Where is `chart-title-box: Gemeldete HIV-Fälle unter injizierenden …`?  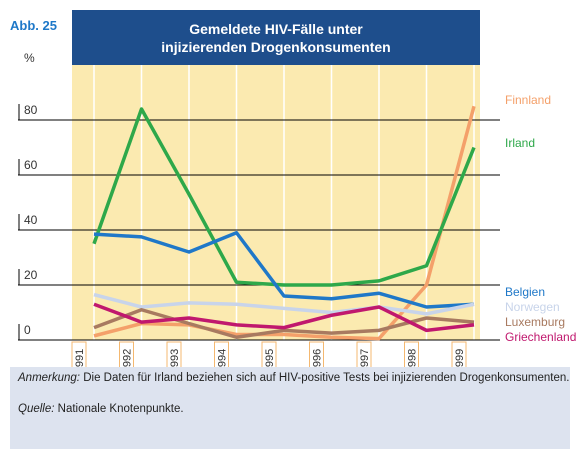 chart-title-box: Gemeldete HIV-Fälle unter injizierenden … is located at coordinates (276, 37).